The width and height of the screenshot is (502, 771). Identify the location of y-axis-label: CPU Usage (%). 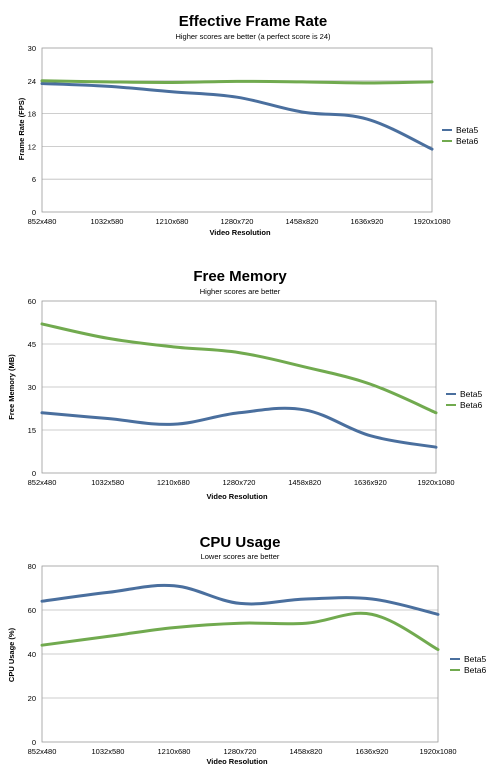
(11, 654).